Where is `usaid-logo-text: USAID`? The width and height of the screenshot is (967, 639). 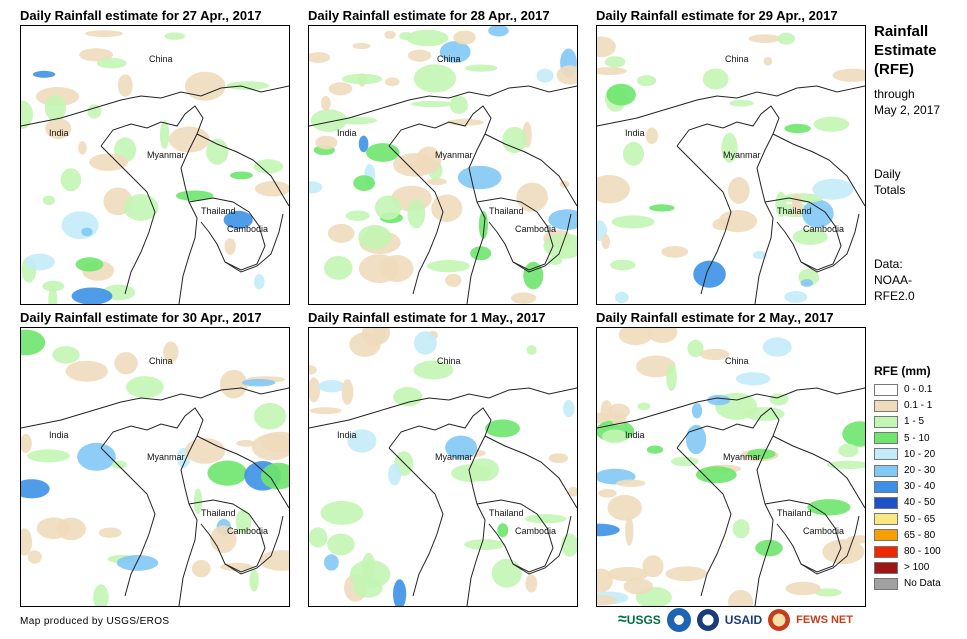
usaid-logo-text: USAID is located at coordinates (743, 620).